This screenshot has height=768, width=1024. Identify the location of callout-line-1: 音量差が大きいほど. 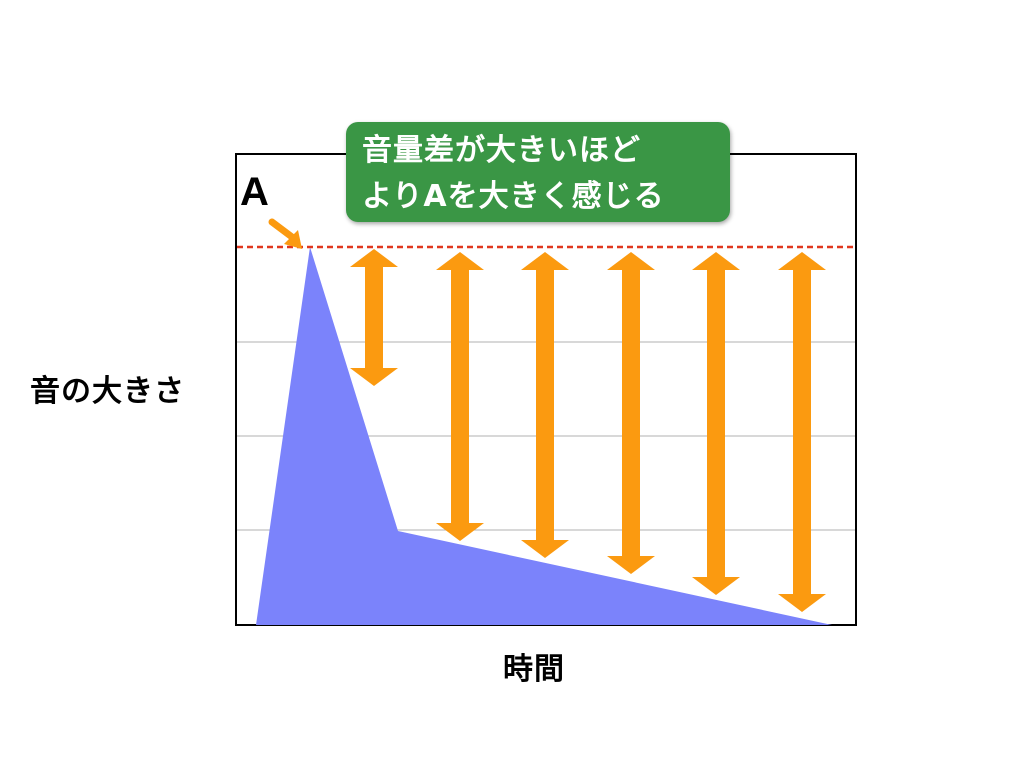
(501, 150).